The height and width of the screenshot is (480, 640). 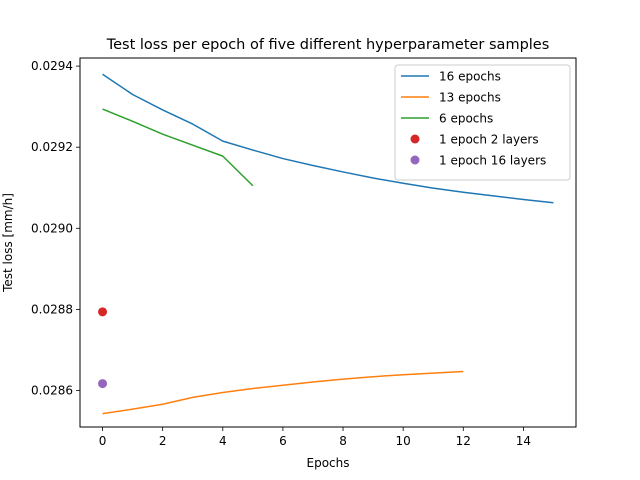 What do you see at coordinates (52, 147) in the screenshot?
I see `y-tick-label: 0.0292` at bounding box center [52, 147].